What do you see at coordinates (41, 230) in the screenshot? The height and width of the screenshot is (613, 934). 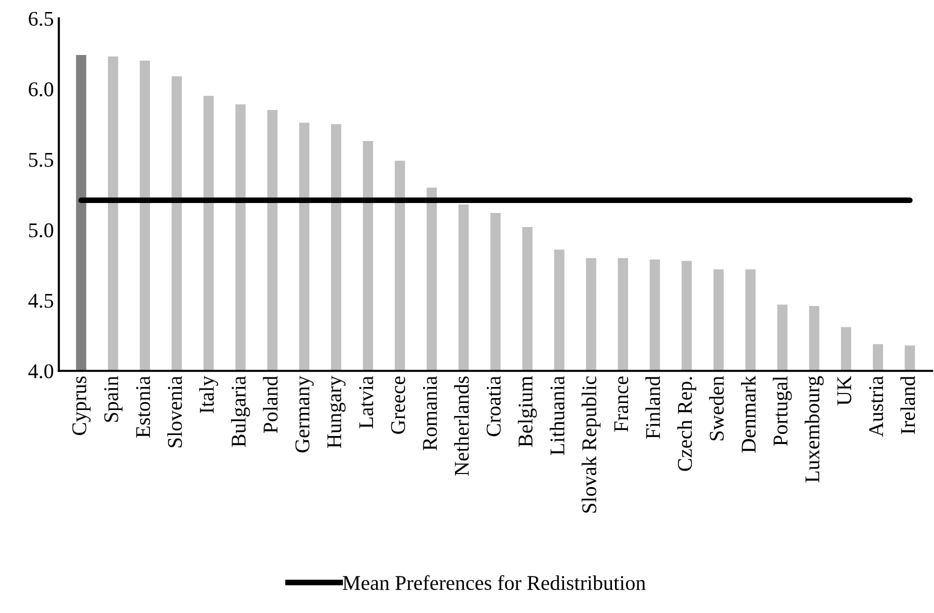 I see `y-tick-label: 5.0` at bounding box center [41, 230].